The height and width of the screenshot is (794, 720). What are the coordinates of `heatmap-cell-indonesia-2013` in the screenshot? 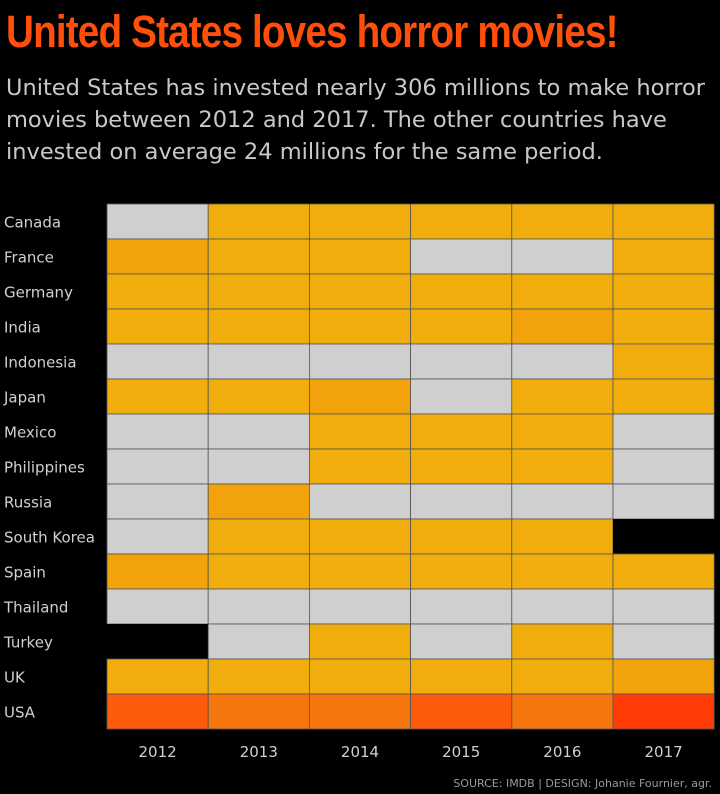 It's located at (258, 361).